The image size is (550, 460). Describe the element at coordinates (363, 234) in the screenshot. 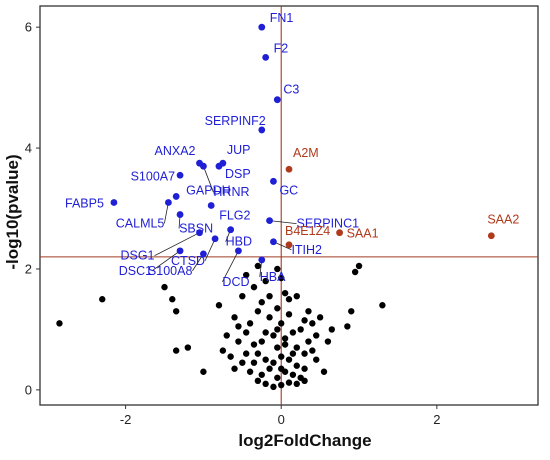

I see `label-saa1: SAA1` at that location.